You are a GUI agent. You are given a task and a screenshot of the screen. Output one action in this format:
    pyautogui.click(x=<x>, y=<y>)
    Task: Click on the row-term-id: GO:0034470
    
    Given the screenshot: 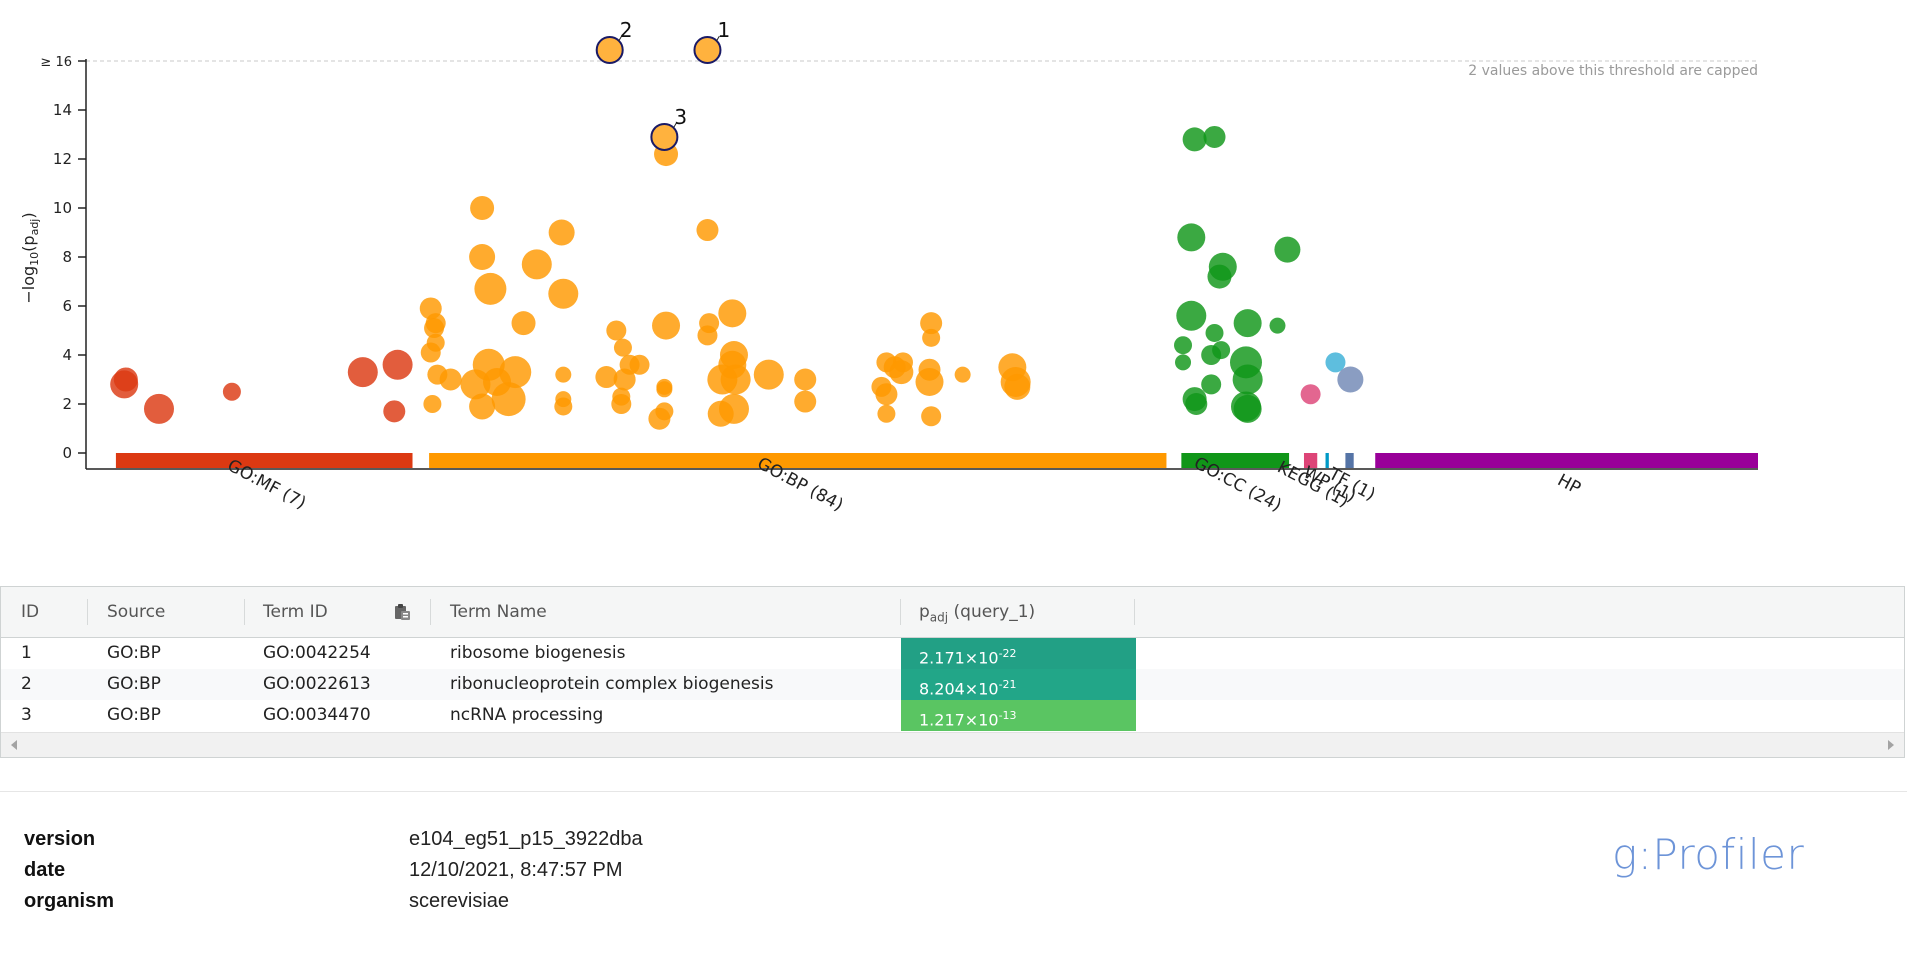 What is the action you would take?
    pyautogui.click(x=317, y=715)
    